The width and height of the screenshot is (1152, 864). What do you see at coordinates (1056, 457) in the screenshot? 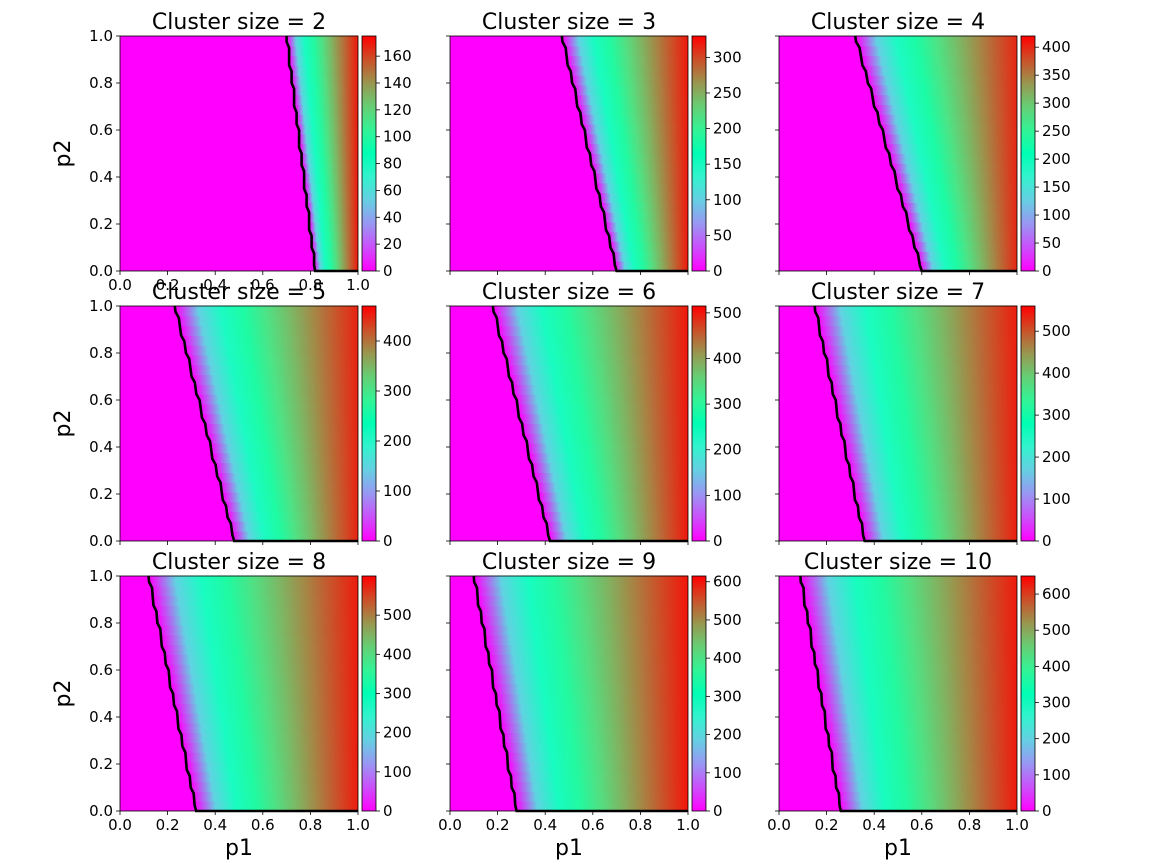
I see `colorbar-tick-label: 200` at bounding box center [1056, 457].